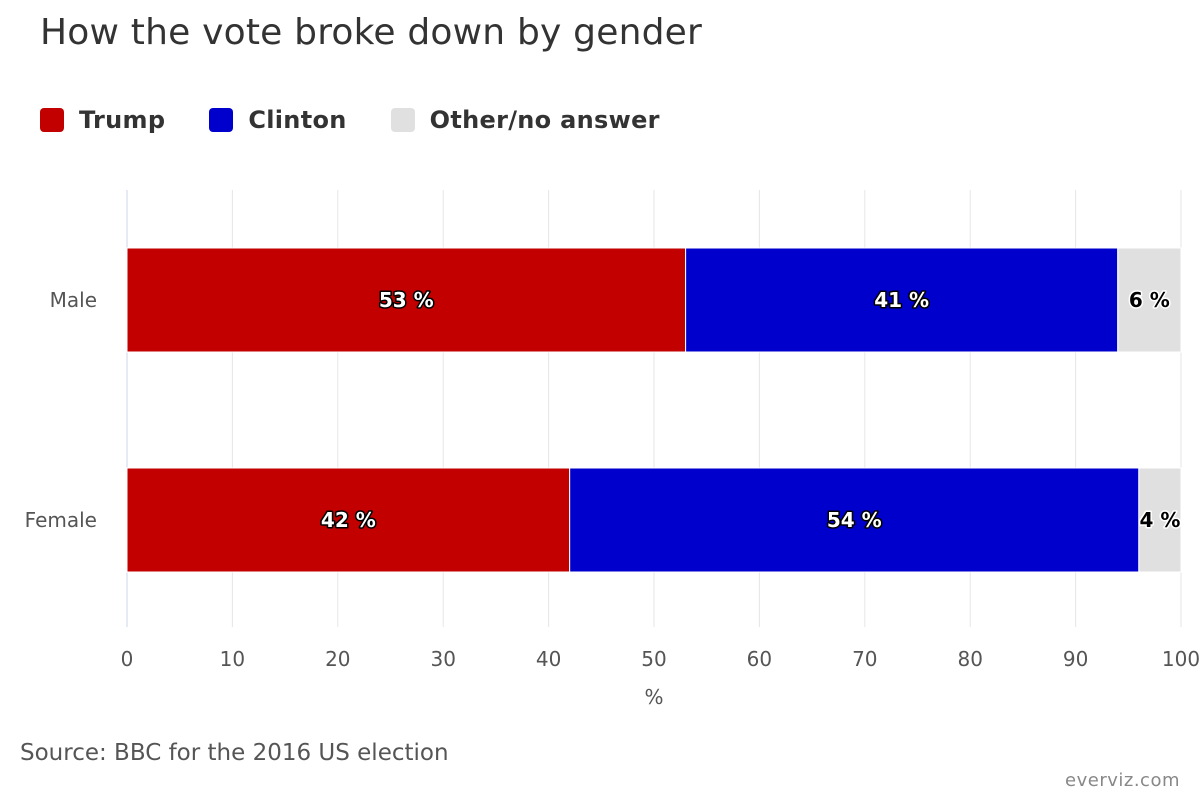 This screenshot has width=1200, height=800. Describe the element at coordinates (442, 659) in the screenshot. I see `x-tick-label-30: 30` at that location.